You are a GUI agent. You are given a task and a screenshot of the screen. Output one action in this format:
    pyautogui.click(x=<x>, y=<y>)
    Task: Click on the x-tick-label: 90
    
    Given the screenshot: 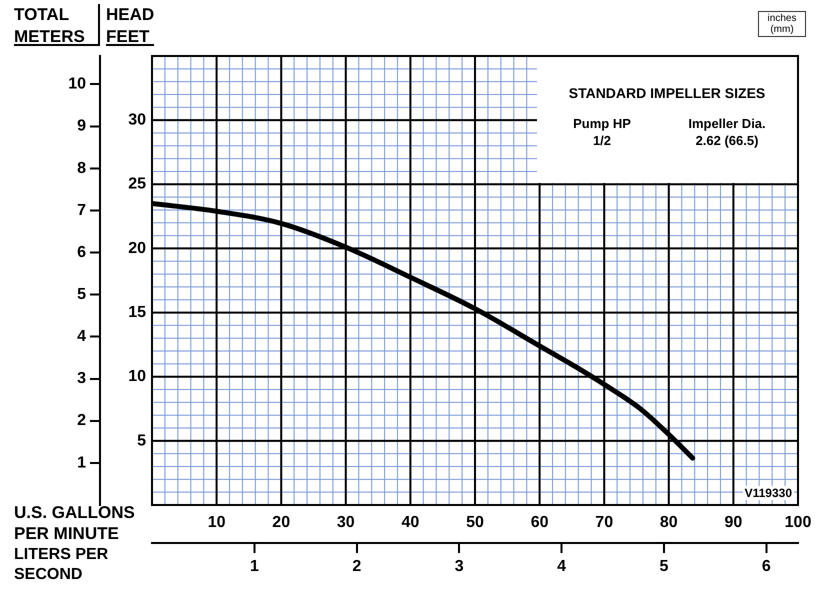 What is the action you would take?
    pyautogui.click(x=733, y=523)
    